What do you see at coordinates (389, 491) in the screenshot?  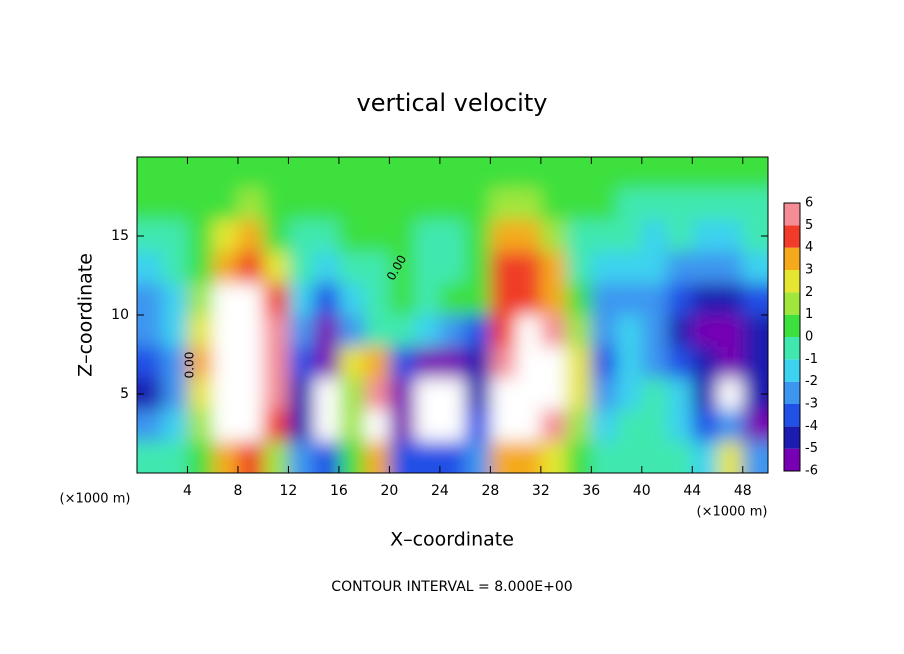 I see `x-tick-label: 20` at bounding box center [389, 491].